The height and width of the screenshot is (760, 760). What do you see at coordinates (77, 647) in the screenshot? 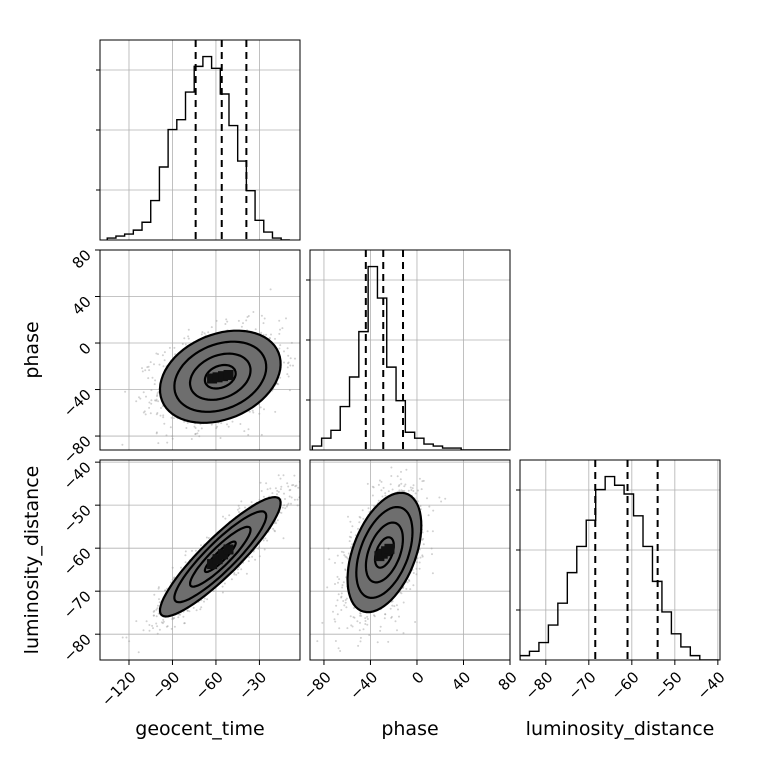
I see `y-tick-label-luminosity_distance: −80` at bounding box center [77, 647].